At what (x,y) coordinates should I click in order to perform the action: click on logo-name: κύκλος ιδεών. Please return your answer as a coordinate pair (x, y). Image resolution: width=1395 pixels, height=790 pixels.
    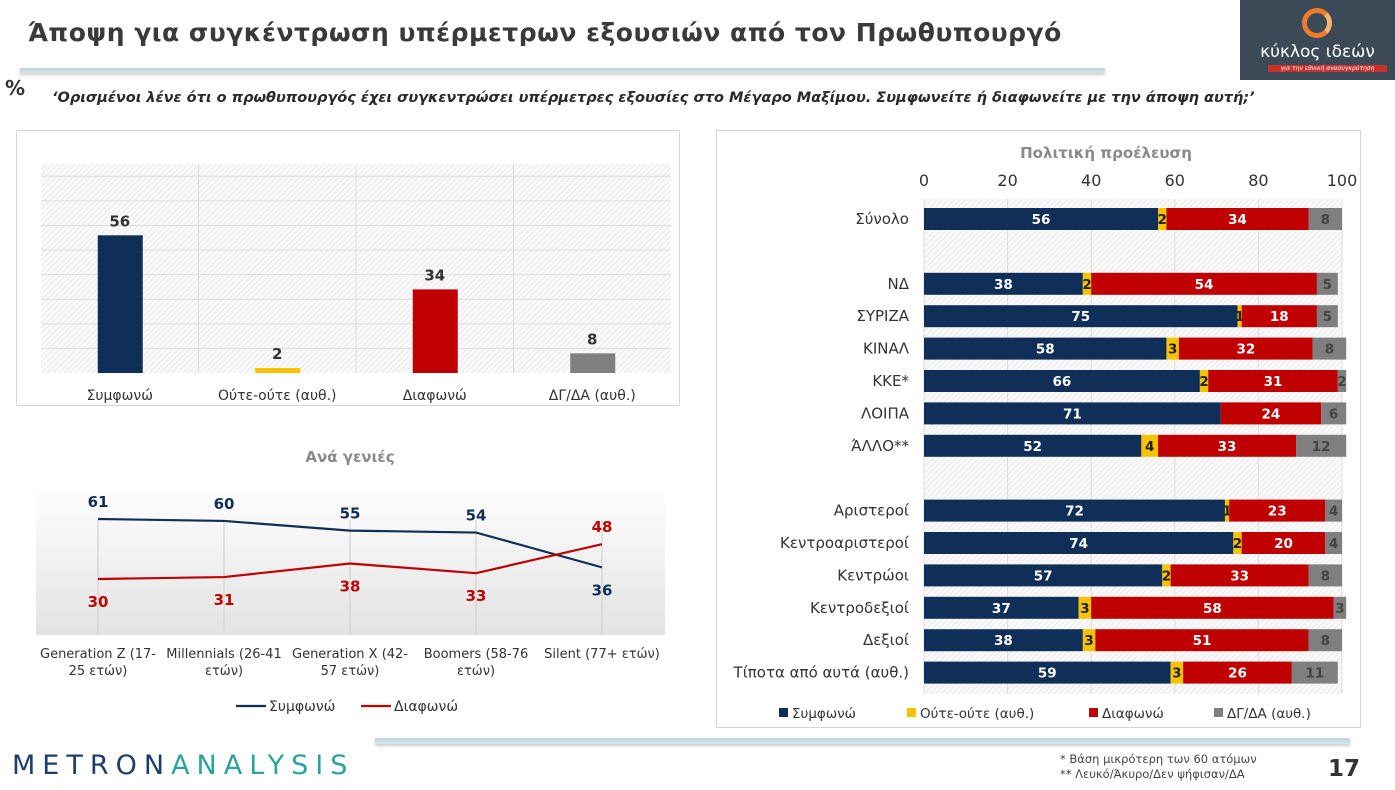
    Looking at the image, I should click on (1317, 52).